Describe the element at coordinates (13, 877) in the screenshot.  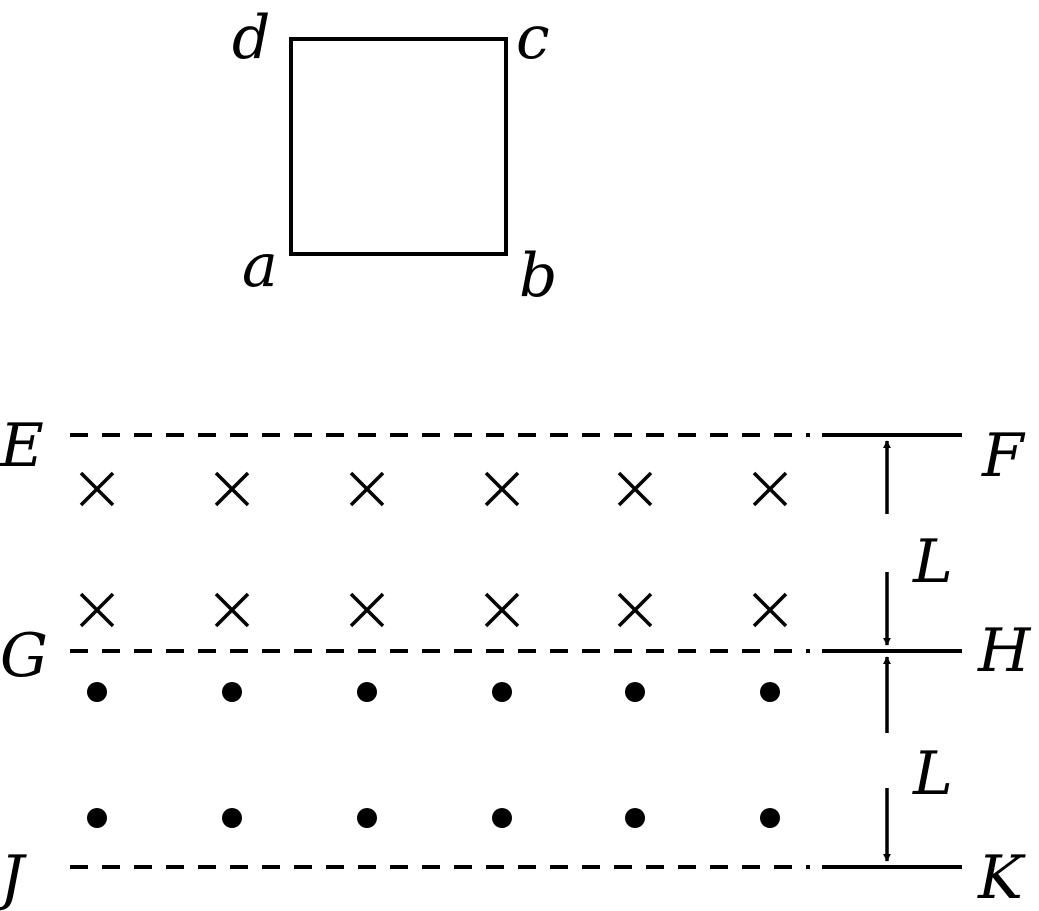
I see `boundary-label-J: J` at that location.